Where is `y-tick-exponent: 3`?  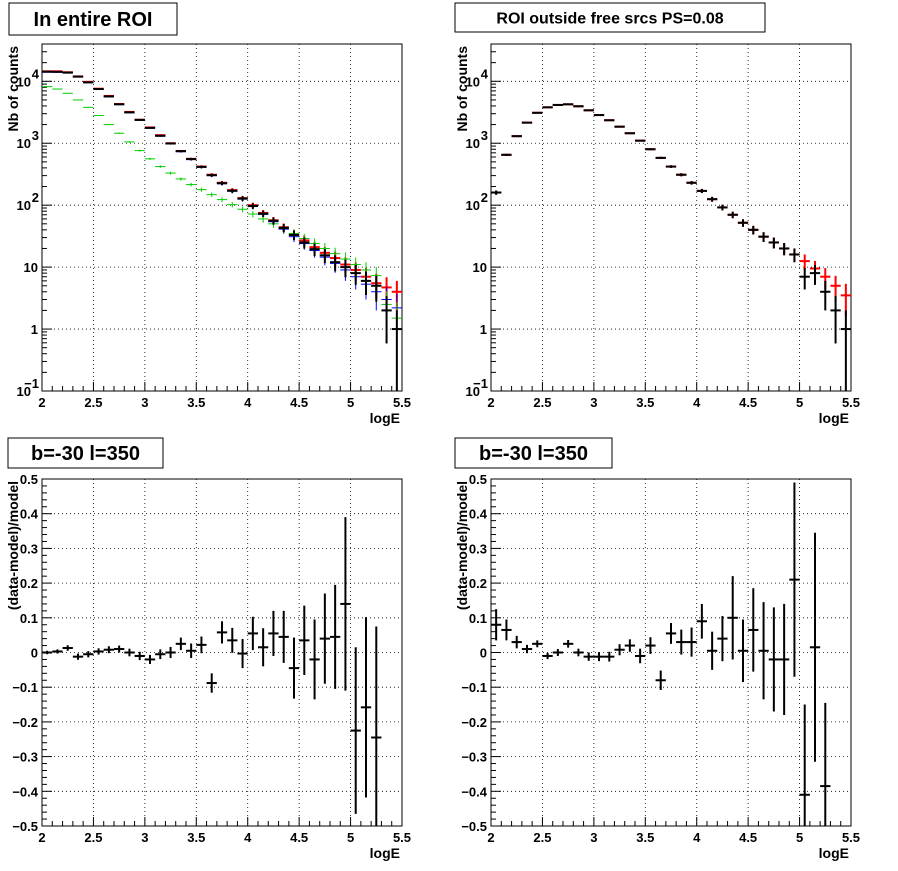
y-tick-exponent: 3 is located at coordinates (484, 135).